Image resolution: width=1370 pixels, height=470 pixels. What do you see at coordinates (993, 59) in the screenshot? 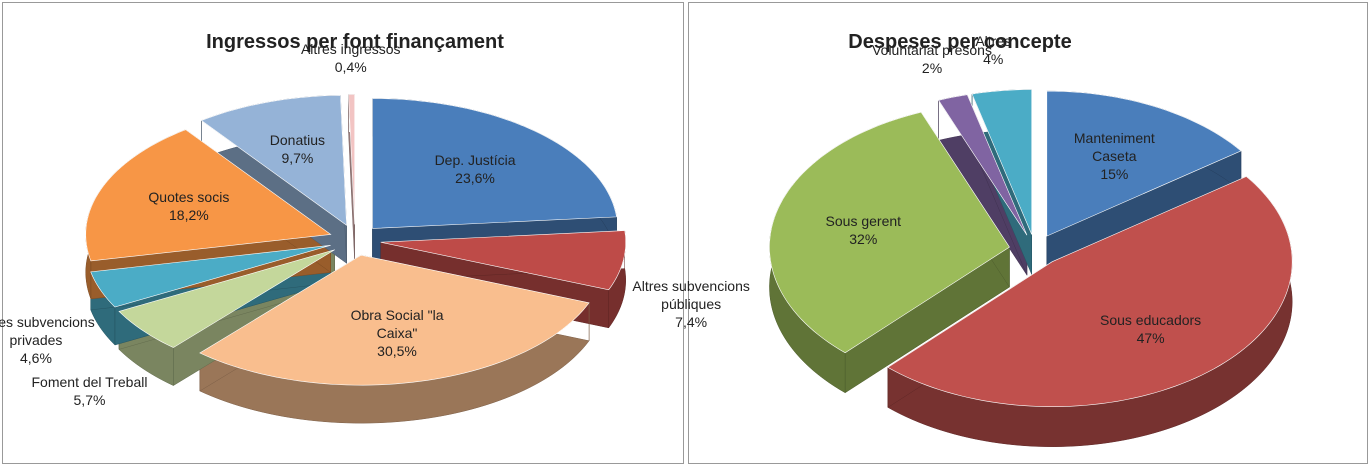
I see `slice-value-label: 4%` at bounding box center [993, 59].